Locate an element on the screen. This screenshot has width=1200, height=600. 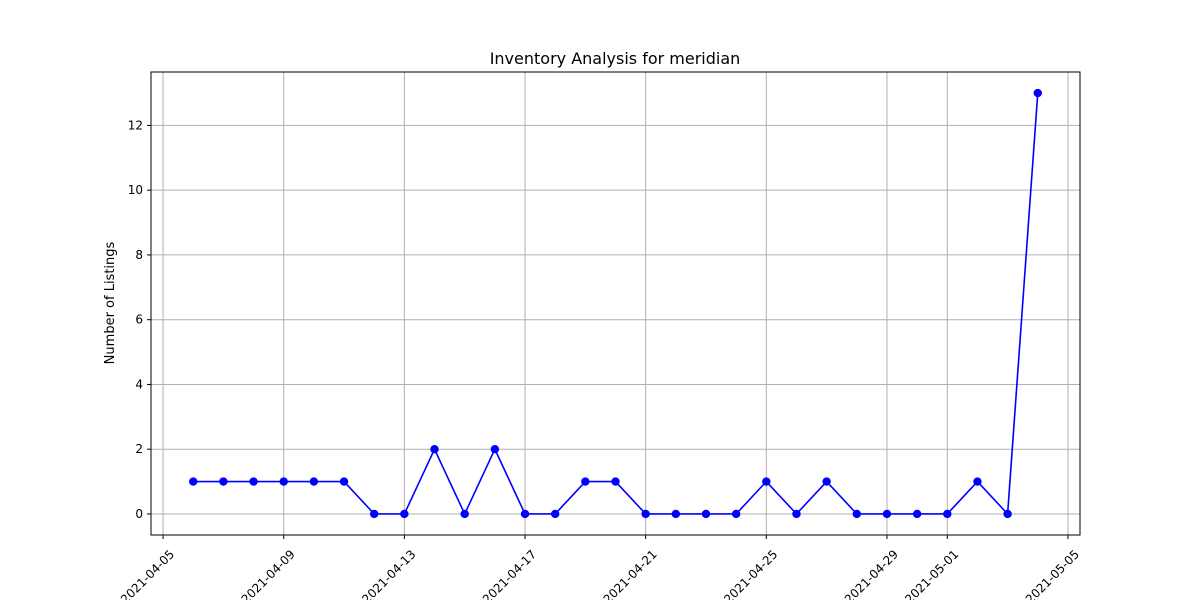
x-tick-label: 2021-05-05 is located at coordinates (1052, 573).